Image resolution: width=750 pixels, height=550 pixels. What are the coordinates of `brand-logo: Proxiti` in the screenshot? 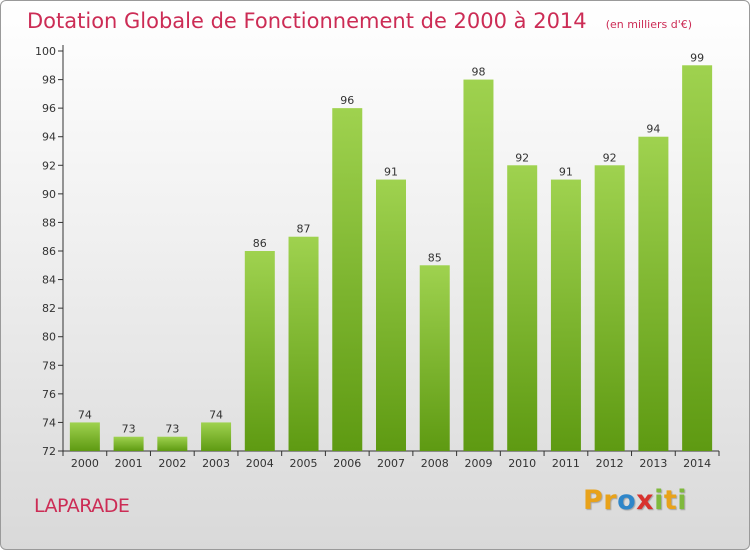 It's located at (635, 500).